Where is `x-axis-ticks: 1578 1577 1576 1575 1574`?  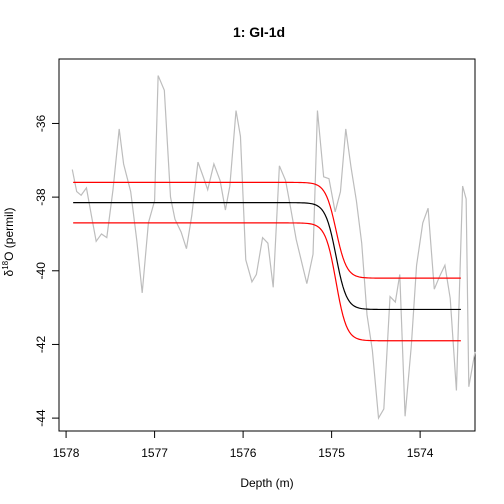 x-axis-ticks: 1578 1577 1576 1575 1574 is located at coordinates (243, 445).